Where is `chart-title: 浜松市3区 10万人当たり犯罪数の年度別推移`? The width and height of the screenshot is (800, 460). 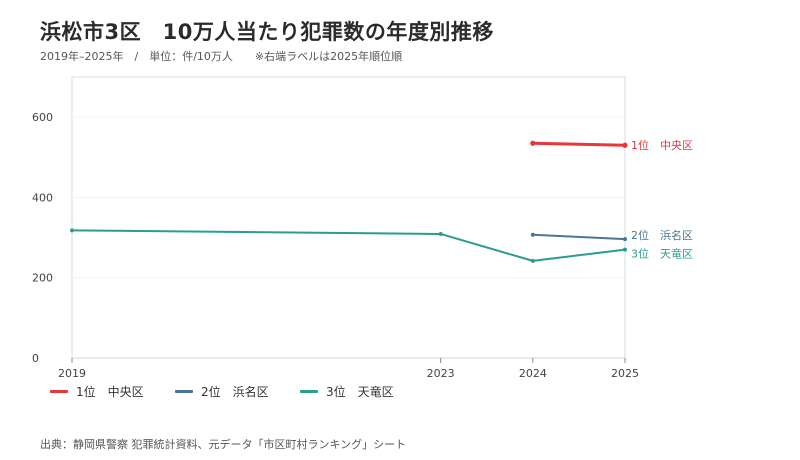 chart-title: 浜松市3区 10万人当たり犯罪数の年度別推移 is located at coordinates (267, 32).